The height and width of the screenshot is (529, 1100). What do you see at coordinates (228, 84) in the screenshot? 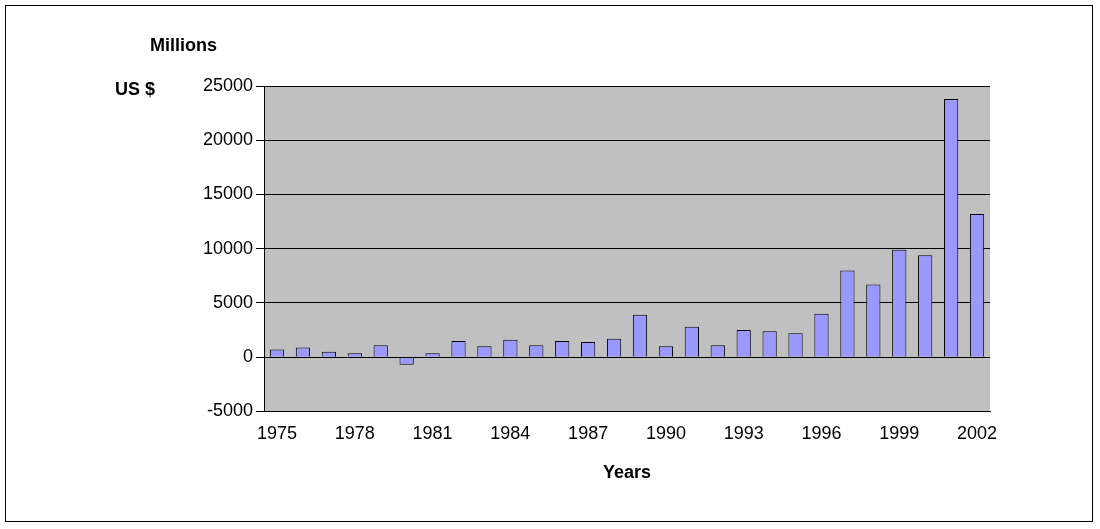
I see `y-tick-label: 25000` at bounding box center [228, 84].